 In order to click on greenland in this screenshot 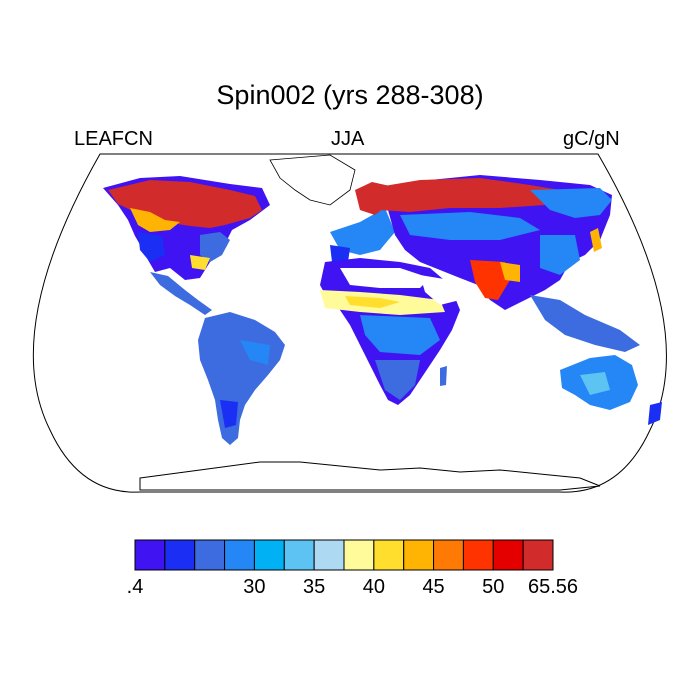, I will do `click(312, 180)`.